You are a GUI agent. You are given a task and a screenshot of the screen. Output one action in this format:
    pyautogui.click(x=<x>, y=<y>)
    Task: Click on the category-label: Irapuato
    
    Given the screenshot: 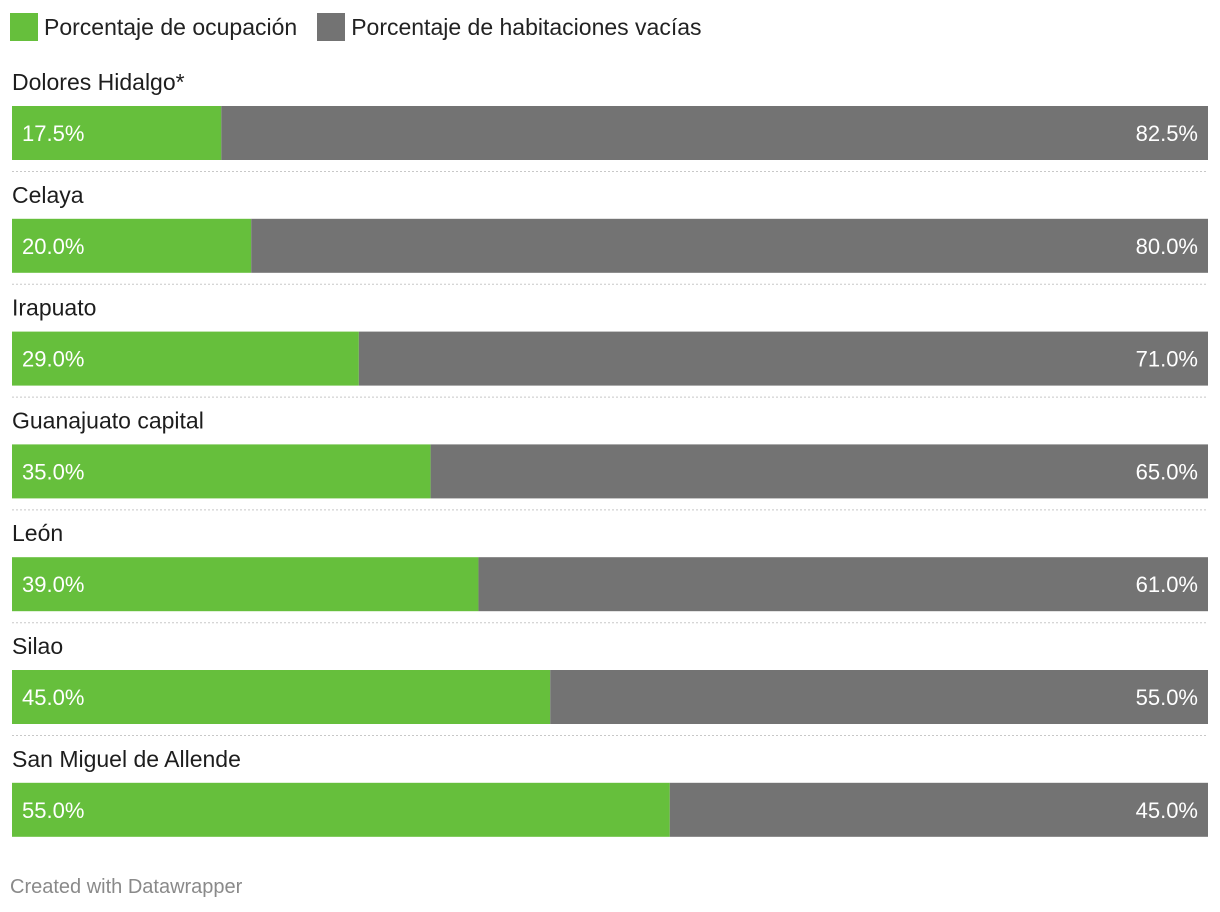 What is the action you would take?
    pyautogui.click(x=54, y=308)
    